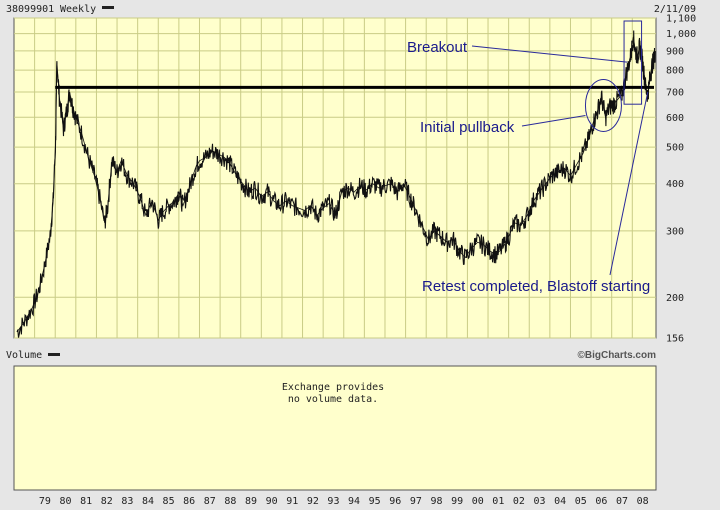 The height and width of the screenshot is (510, 720). What do you see at coordinates (437, 47) in the screenshot?
I see `breakout-annotation: Breakout` at bounding box center [437, 47].